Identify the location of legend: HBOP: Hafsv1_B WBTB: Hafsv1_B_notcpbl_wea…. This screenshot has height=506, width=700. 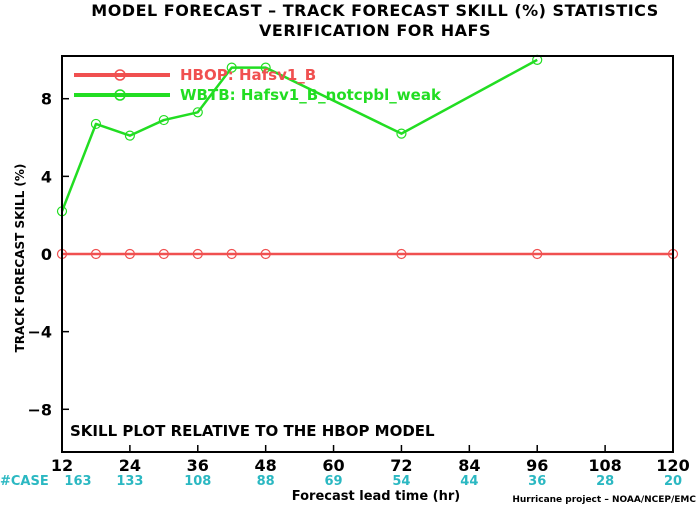
(258, 85).